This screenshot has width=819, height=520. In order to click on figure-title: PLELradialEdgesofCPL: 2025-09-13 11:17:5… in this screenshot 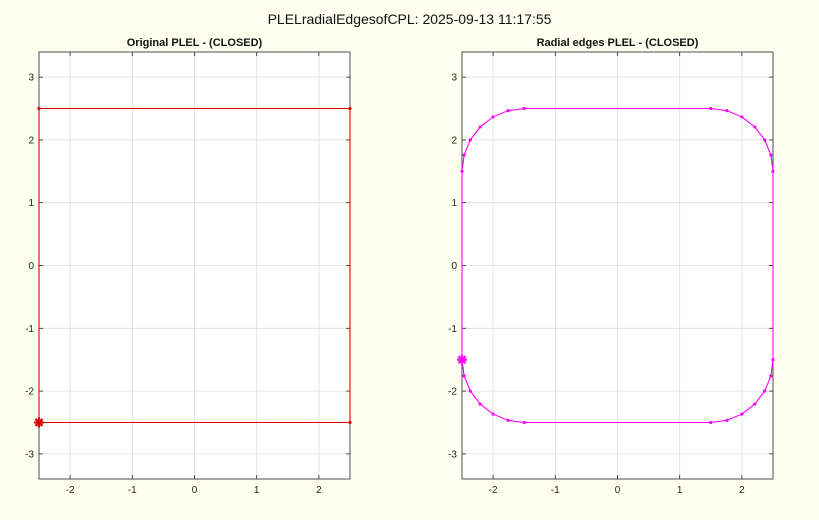, I will do `click(409, 19)`.